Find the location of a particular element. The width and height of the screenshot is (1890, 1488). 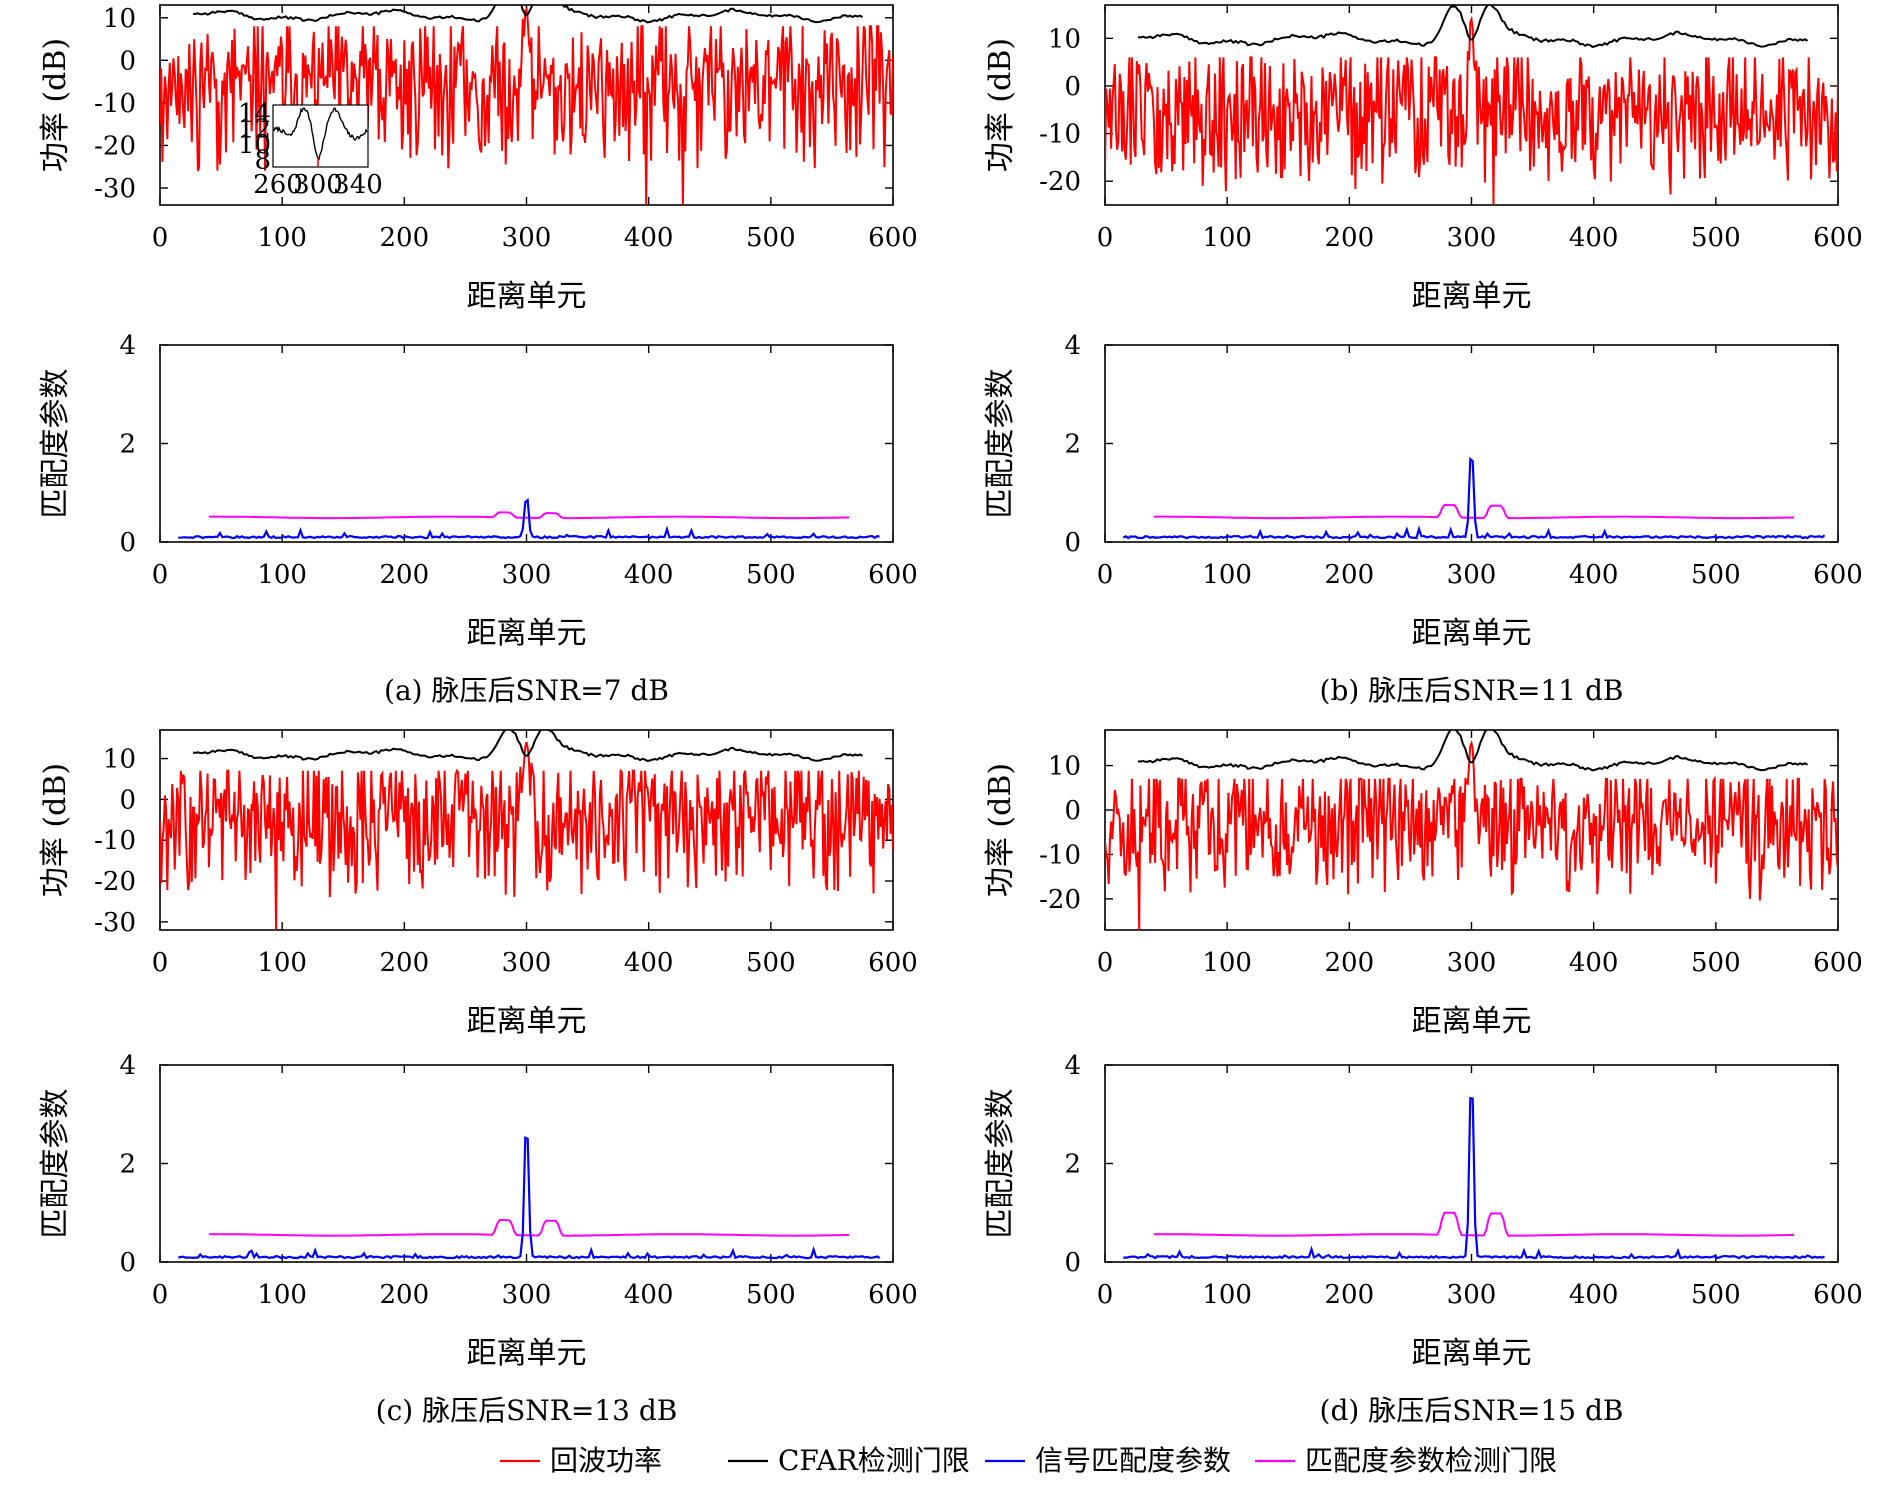

inset-x-tick-label: 260 is located at coordinates (278, 185).